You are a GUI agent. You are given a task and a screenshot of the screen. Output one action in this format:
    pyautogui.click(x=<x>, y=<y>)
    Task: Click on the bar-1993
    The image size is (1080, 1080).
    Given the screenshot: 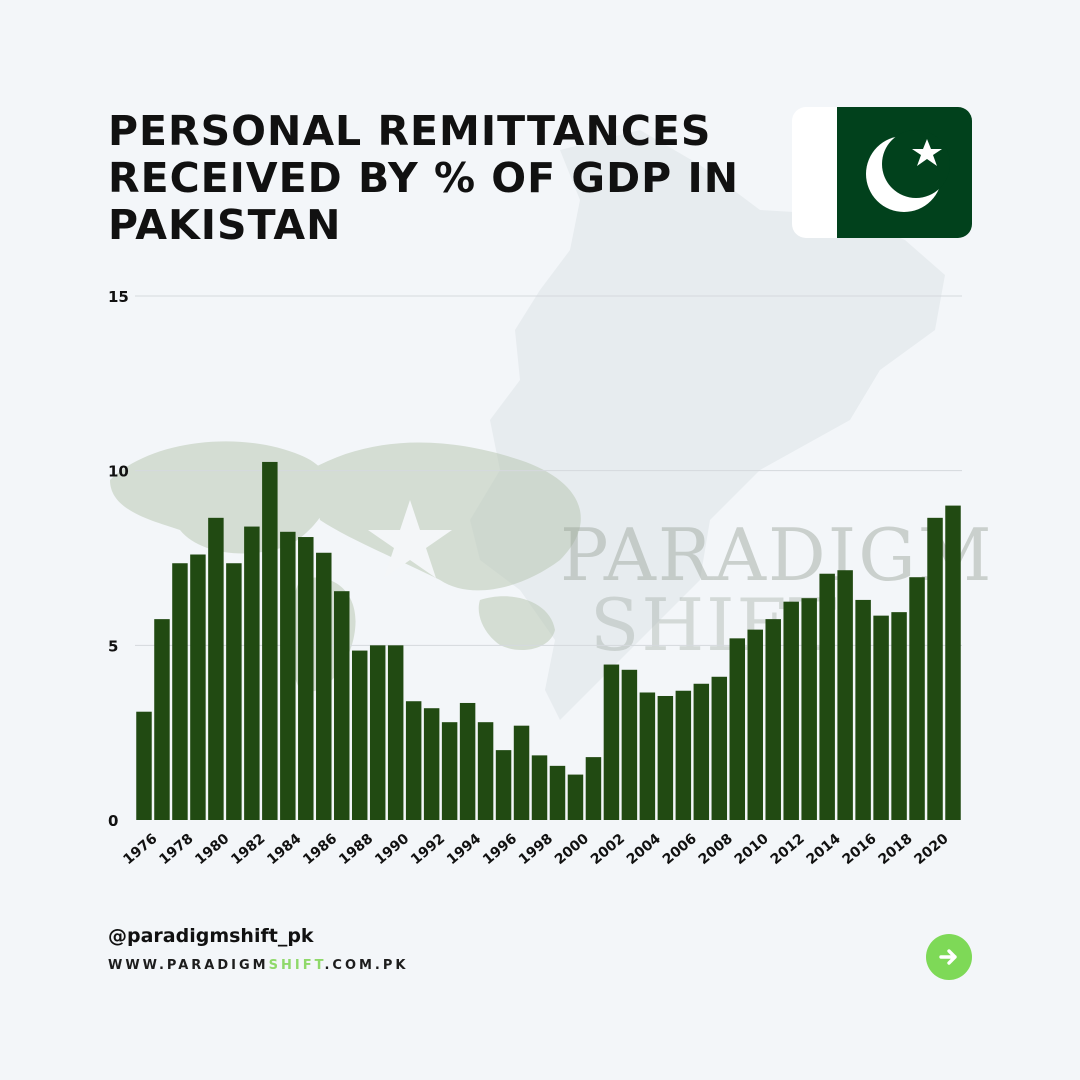 What is the action you would take?
    pyautogui.click(x=449, y=771)
    